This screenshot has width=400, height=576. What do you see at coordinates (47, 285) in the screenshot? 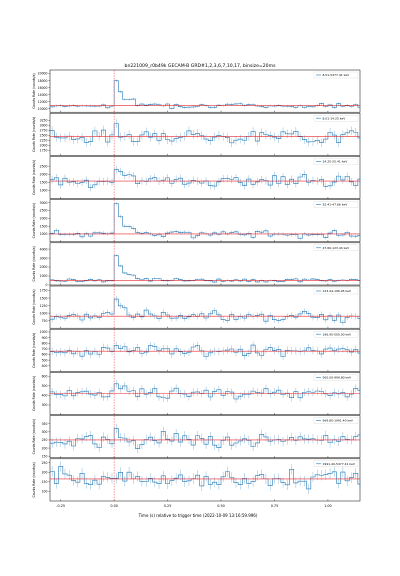
I see `y-tick-label: 0` at bounding box center [47, 285].